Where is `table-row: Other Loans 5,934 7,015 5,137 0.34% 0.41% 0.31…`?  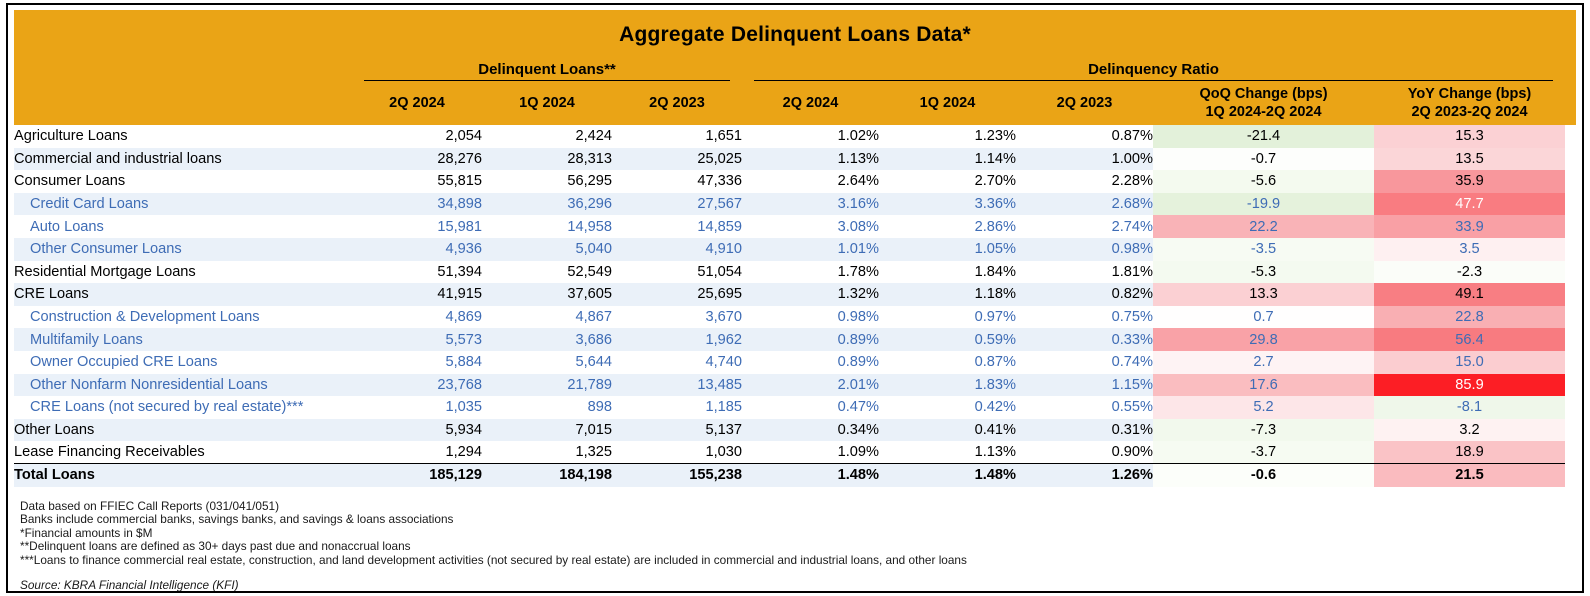 table-row: Other Loans 5,934 7,015 5,137 0.34% 0.41% 0.31… is located at coordinates (795, 430).